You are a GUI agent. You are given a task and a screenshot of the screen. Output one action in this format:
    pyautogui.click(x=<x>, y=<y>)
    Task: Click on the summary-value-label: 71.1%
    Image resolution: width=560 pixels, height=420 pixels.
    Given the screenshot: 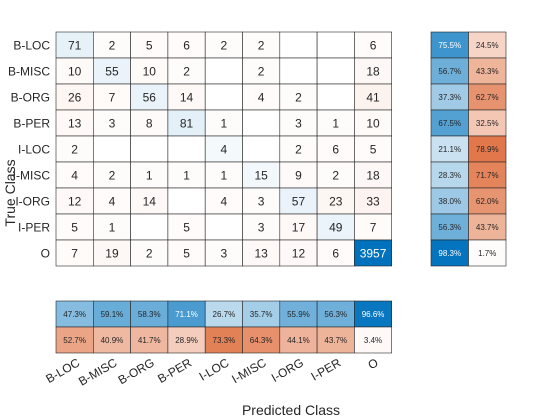 What is the action you would take?
    pyautogui.click(x=186, y=314)
    